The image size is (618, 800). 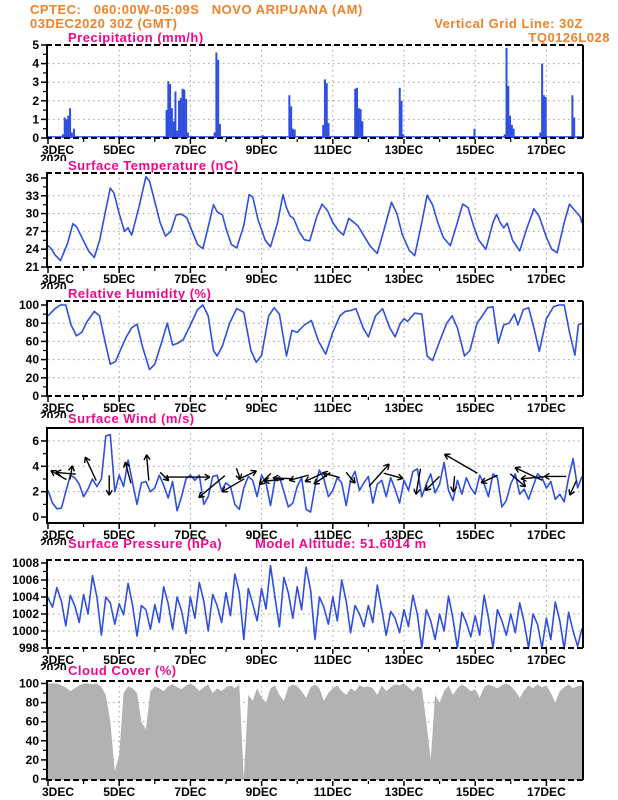 What do you see at coordinates (315, 607) in the screenshot?
I see `surface_pressure-line` at bounding box center [315, 607].